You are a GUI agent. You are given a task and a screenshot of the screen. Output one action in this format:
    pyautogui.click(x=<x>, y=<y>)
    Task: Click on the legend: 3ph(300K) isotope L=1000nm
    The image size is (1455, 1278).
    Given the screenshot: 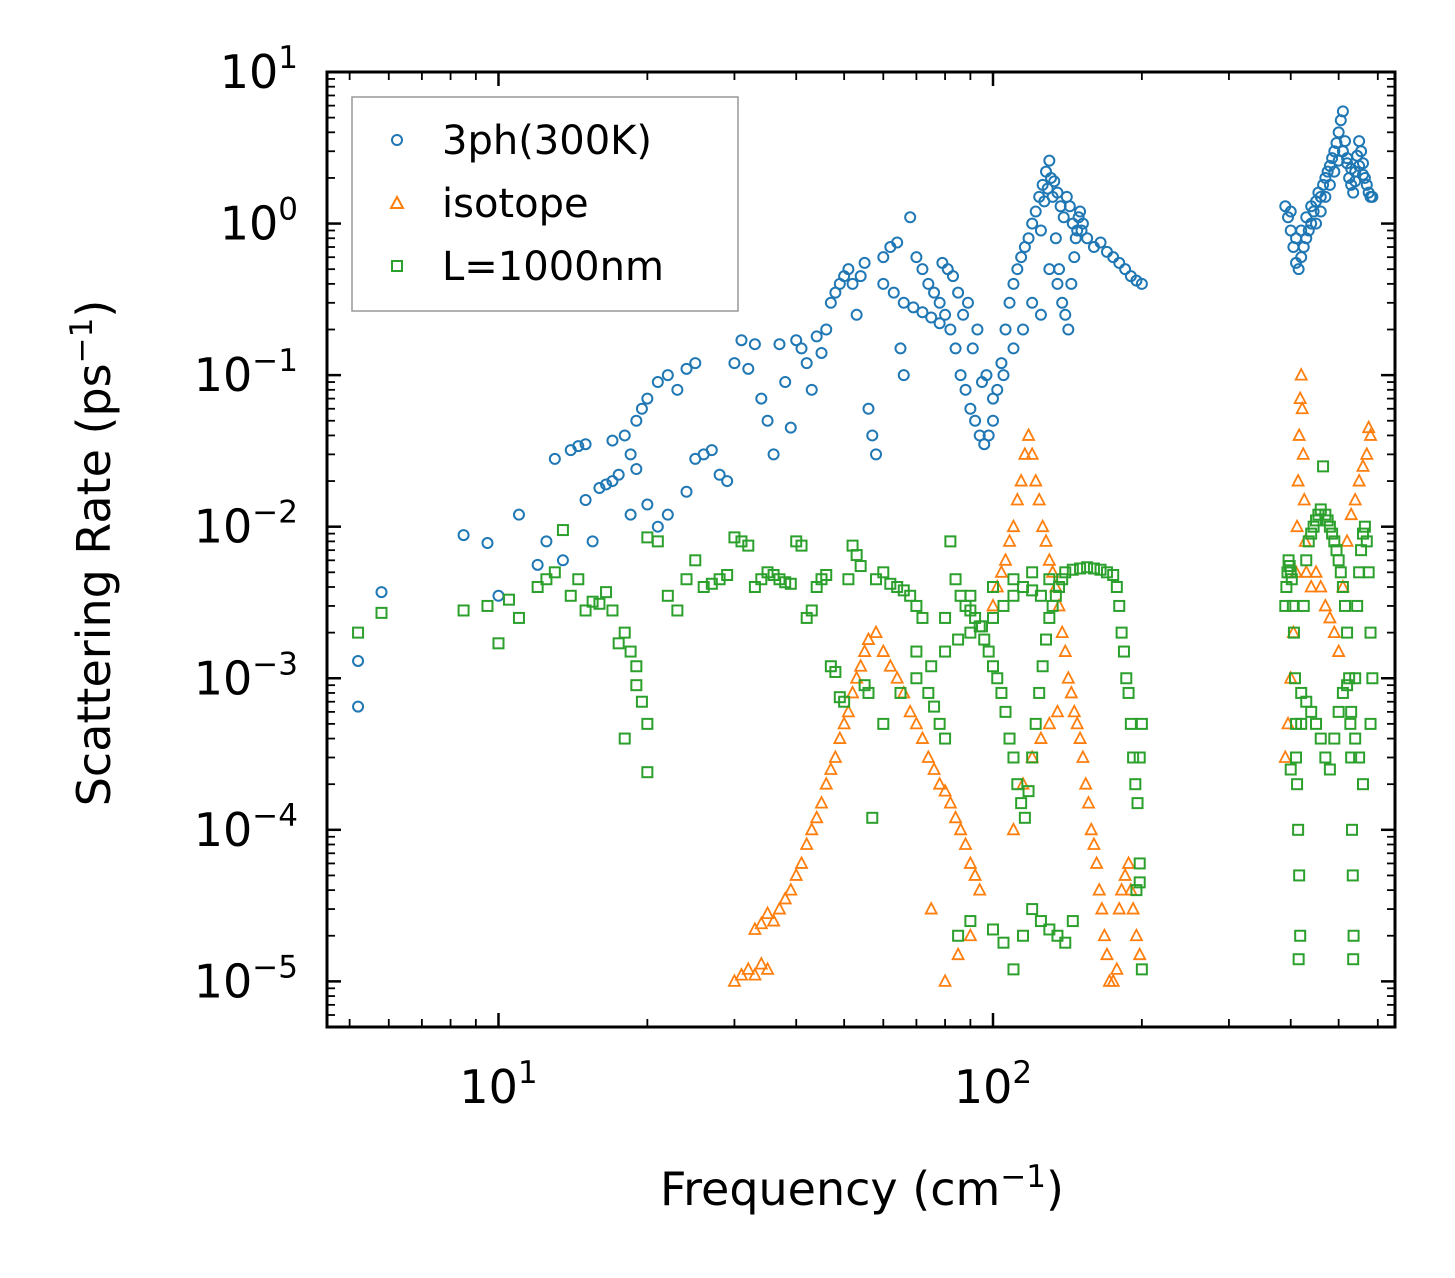 What is the action you would take?
    pyautogui.click(x=545, y=204)
    